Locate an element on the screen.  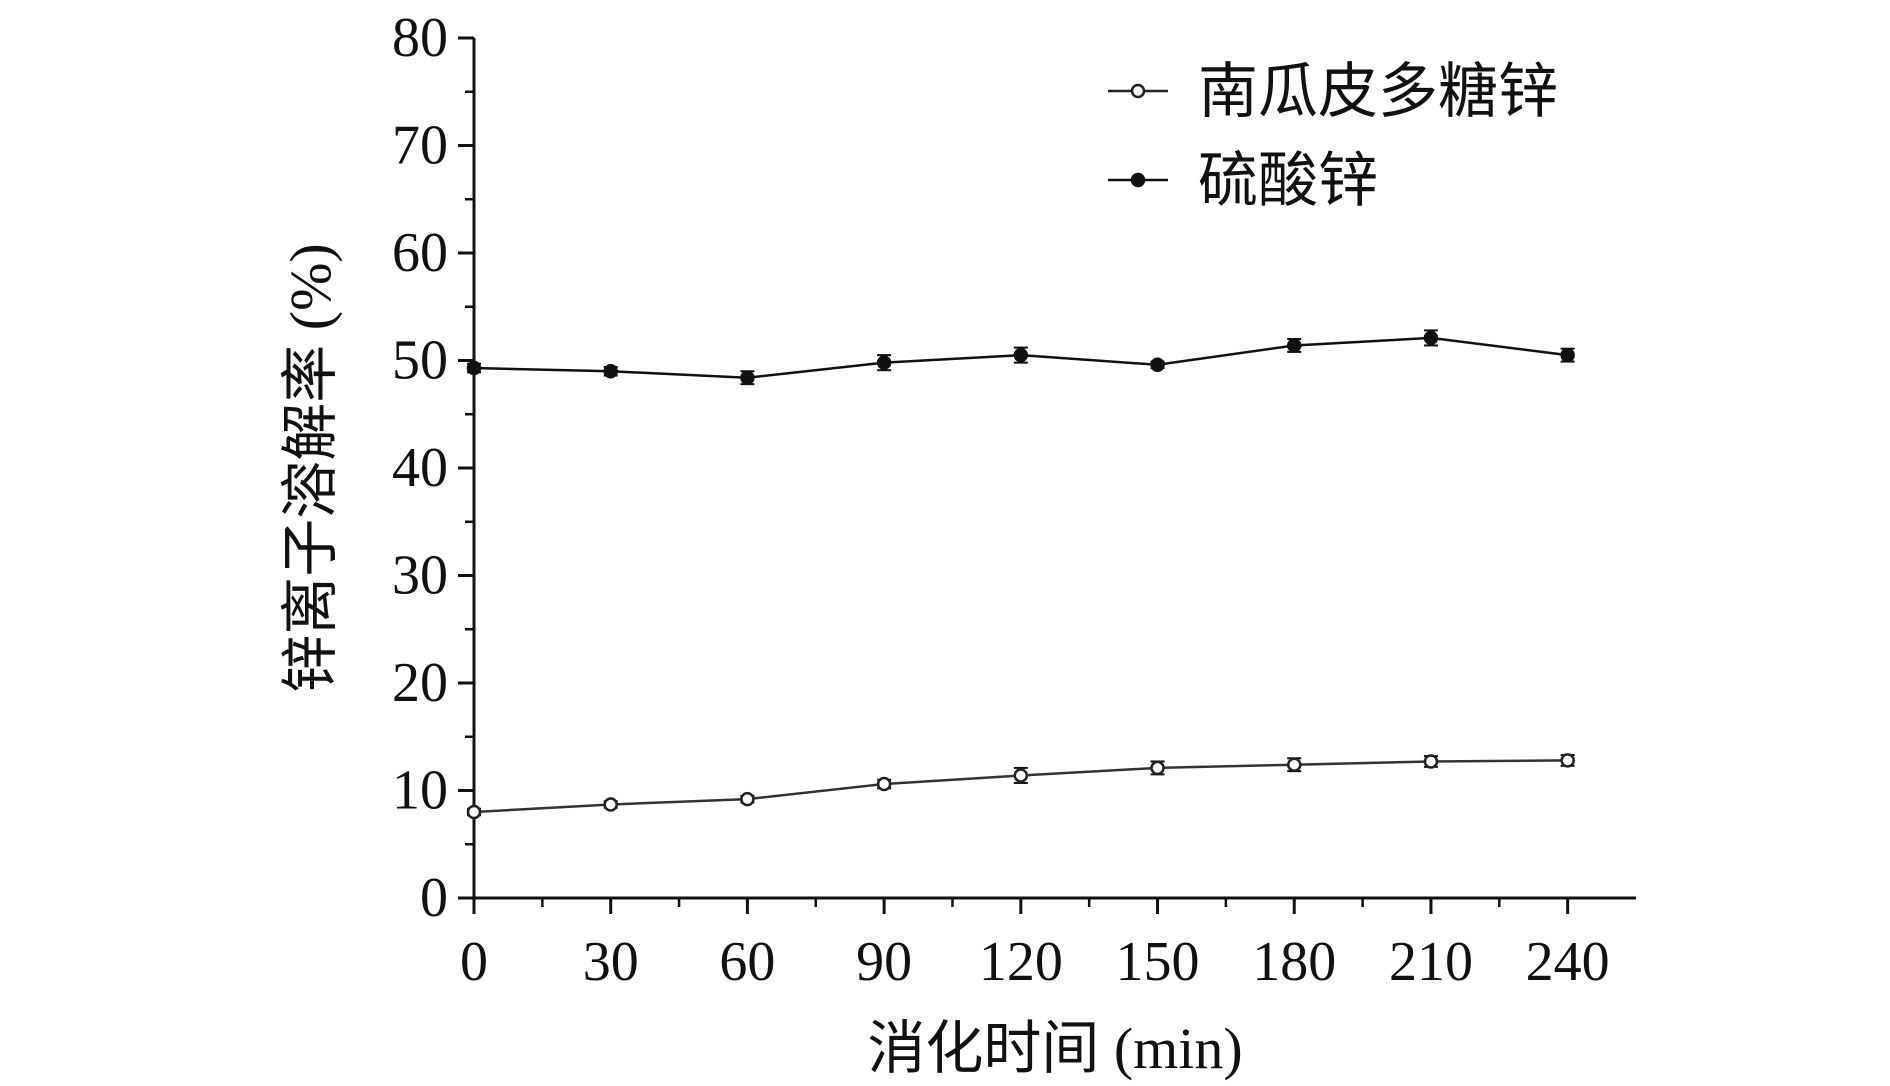
legend: 南瓜皮多糖锌 硫酸锌 is located at coordinates (1333, 136).